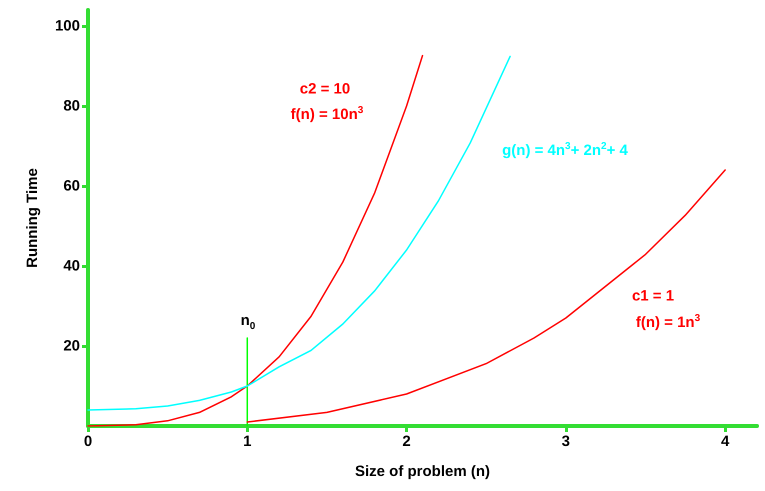 This screenshot has width=765, height=491. I want to click on y-tick-label: 20, so click(71, 346).